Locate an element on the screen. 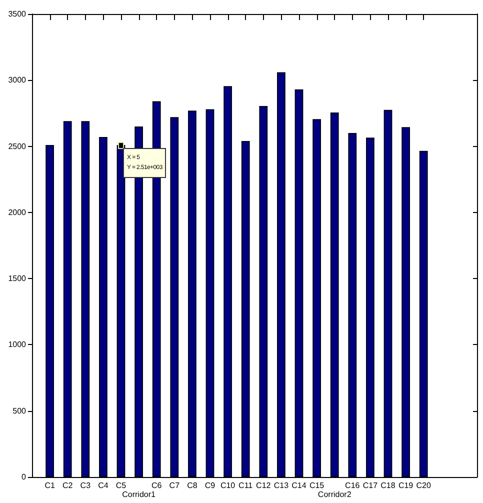 The image size is (483, 503). x-tick-label: C9 is located at coordinates (210, 485).